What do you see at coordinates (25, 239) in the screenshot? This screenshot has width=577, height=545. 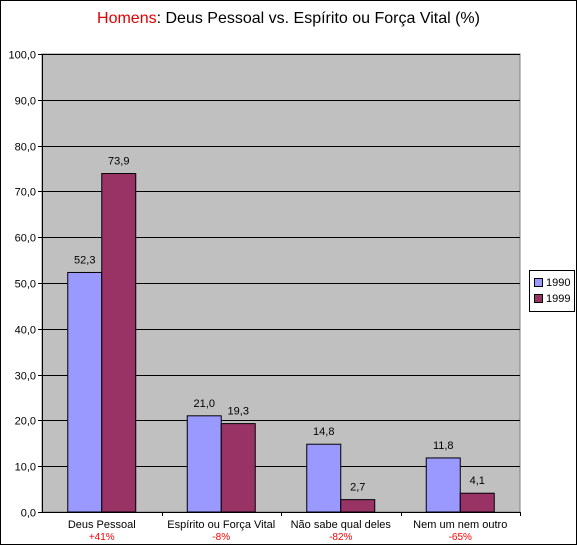 I see `y-tick-label: 60,0` at bounding box center [25, 239].